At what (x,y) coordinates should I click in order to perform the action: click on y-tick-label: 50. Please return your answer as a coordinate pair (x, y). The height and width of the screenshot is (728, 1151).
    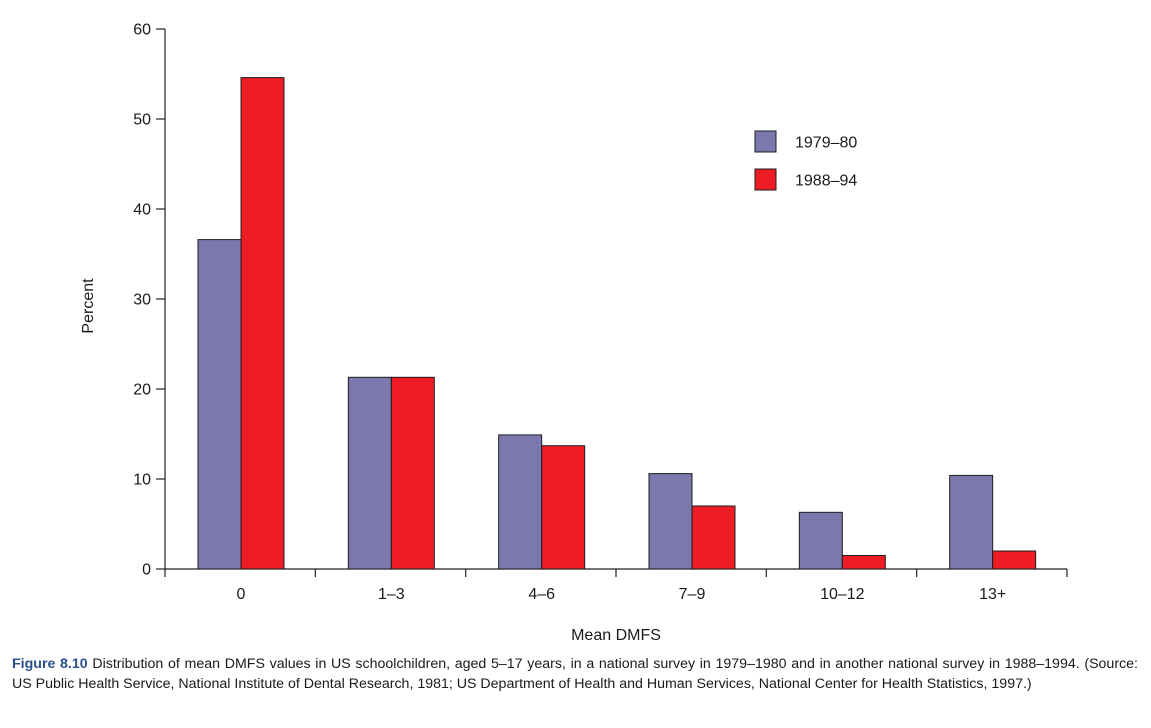
    Looking at the image, I should click on (142, 120).